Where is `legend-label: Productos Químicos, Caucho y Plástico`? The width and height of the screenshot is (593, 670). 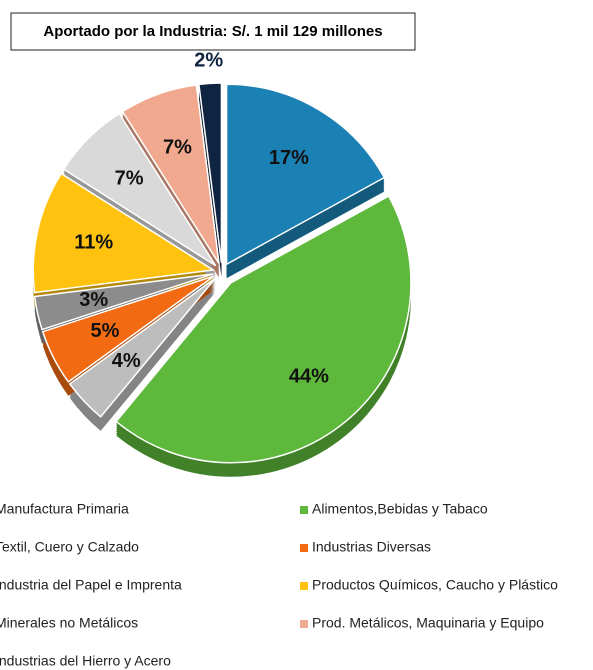
legend-label: Productos Químicos, Caucho y Plástico is located at coordinates (435, 585).